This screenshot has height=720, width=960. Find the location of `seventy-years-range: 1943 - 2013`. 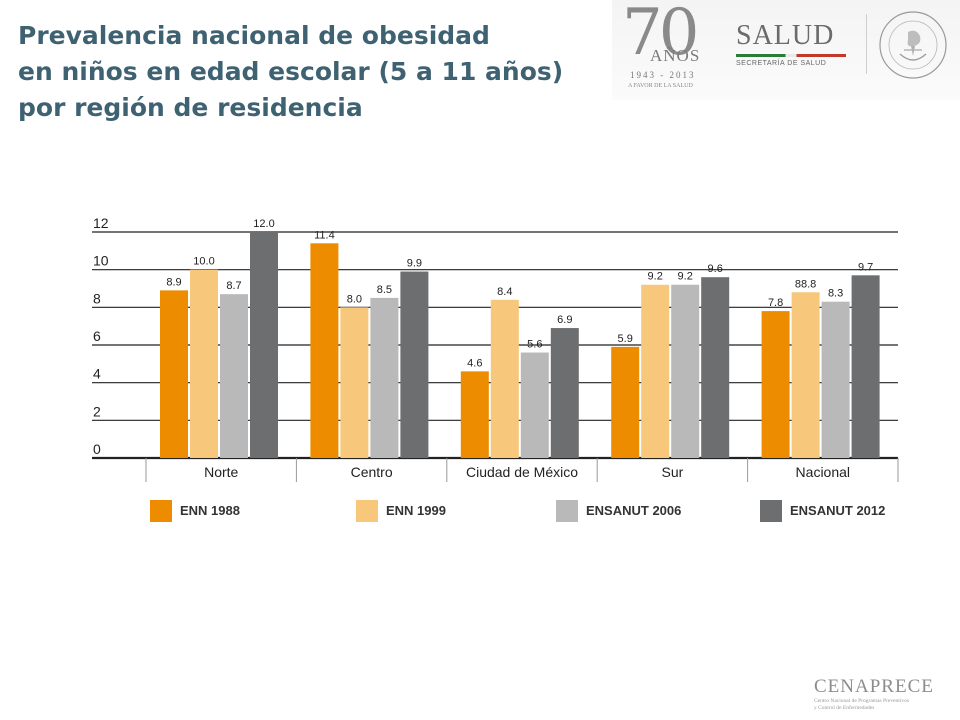

seventy-years-range: 1943 - 2013 is located at coordinates (663, 75).